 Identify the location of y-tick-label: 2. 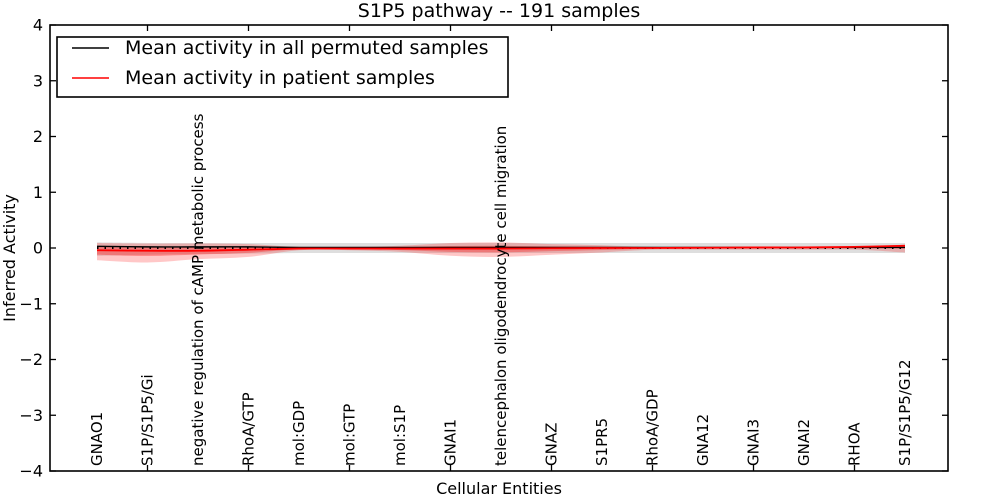
(38, 136).